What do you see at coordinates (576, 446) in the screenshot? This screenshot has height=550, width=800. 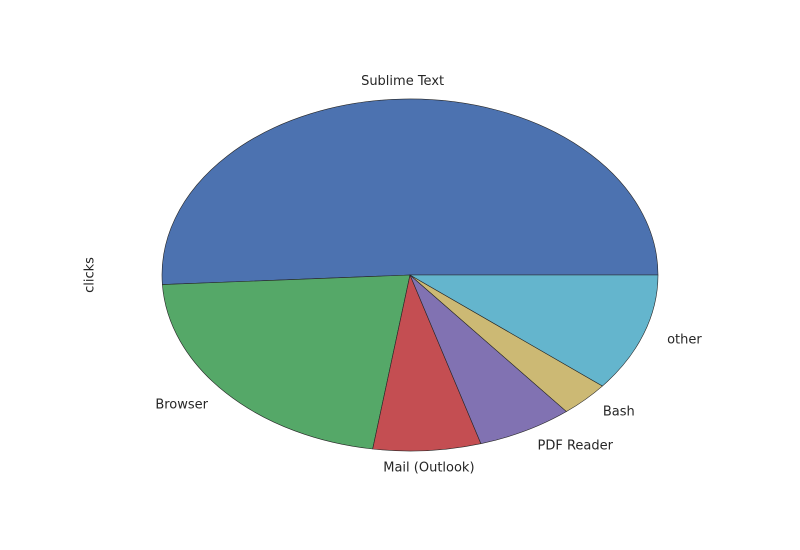 I see `label-pdf-reader: PDF Reader` at bounding box center [576, 446].